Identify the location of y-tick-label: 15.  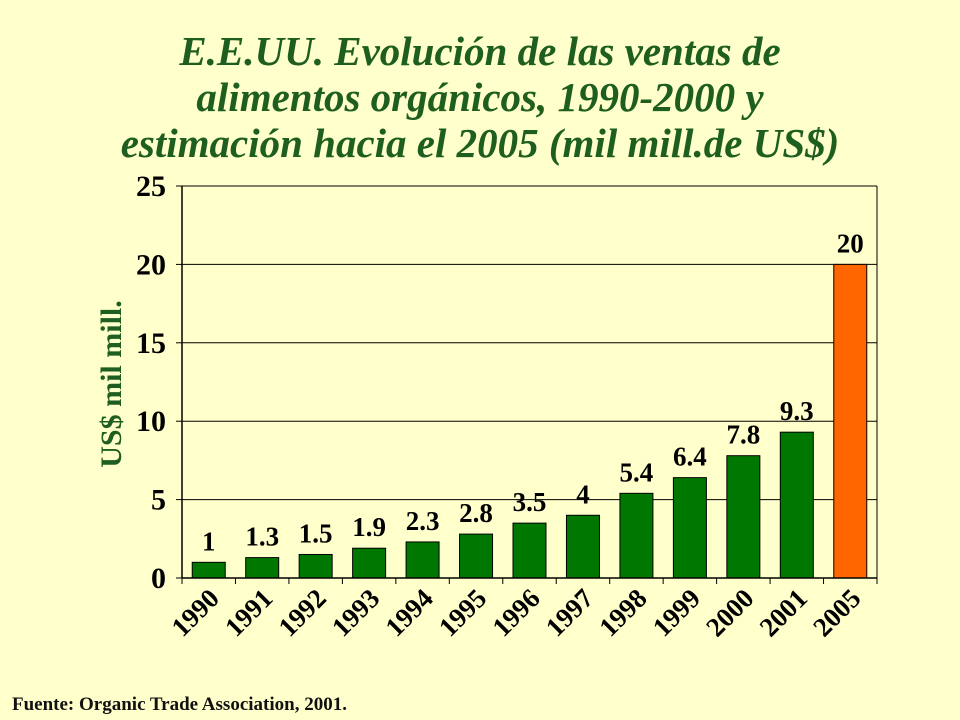
(151, 343).